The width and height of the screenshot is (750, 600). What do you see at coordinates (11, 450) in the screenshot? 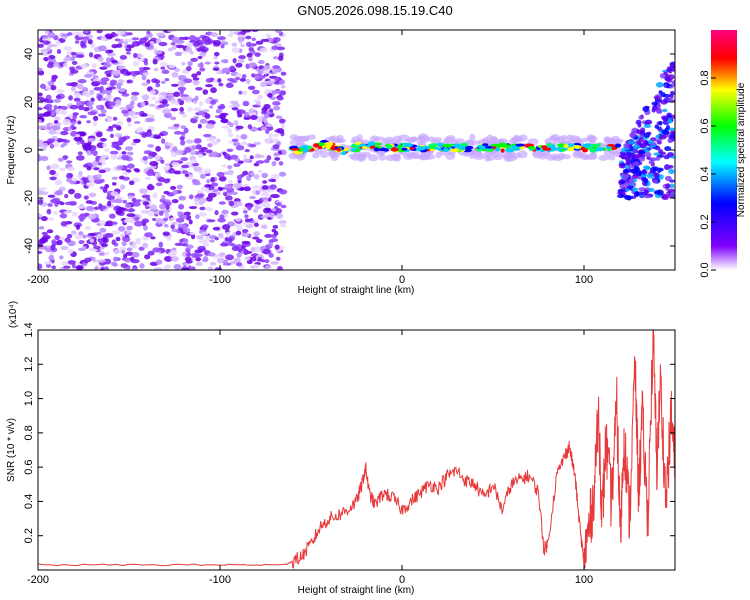
I see `snr-y-label: SNR (10 * v/v)` at bounding box center [11, 450].